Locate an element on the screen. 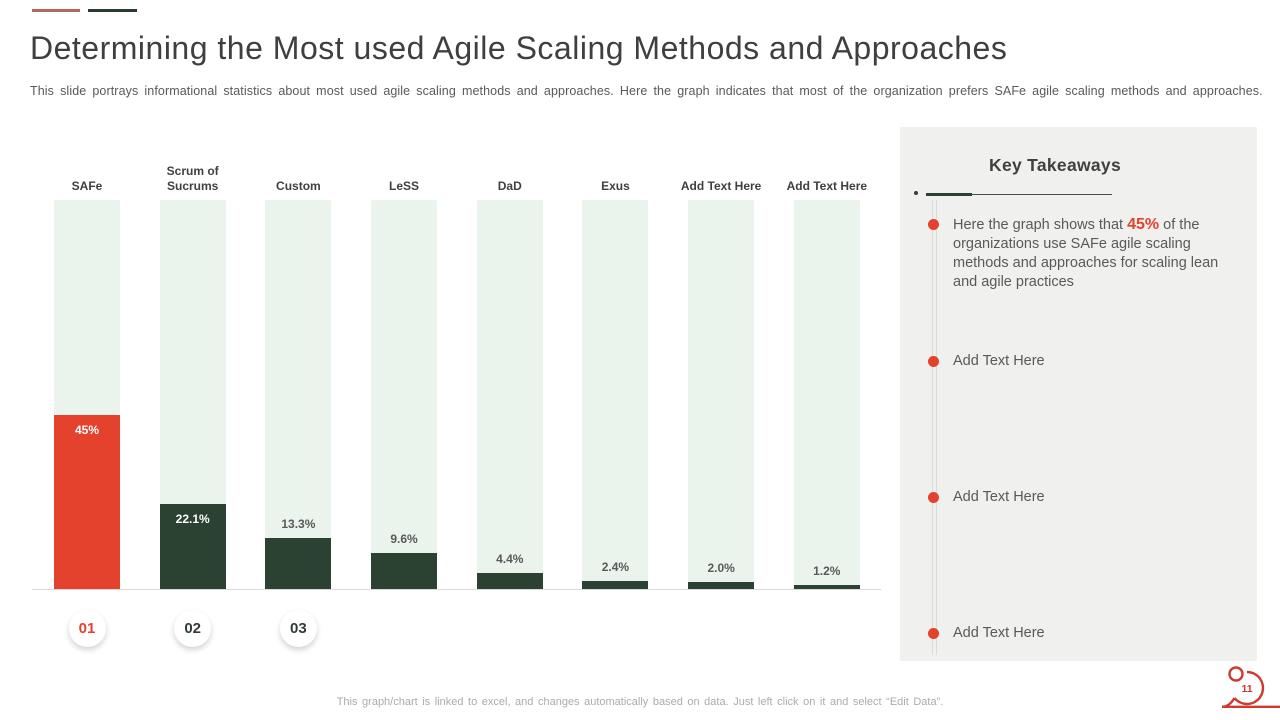 This screenshot has height=720, width=1280. bar-column: LeSS 9.6% is located at coordinates (404, 372).